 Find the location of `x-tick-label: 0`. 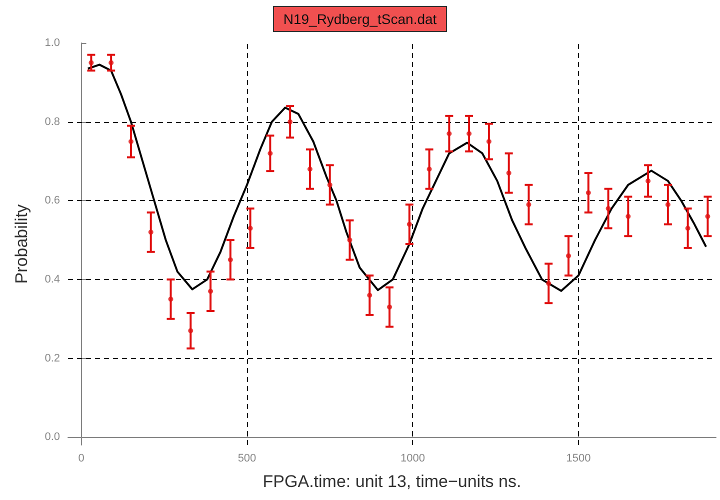

x-tick-label: 0 is located at coordinates (81, 458).